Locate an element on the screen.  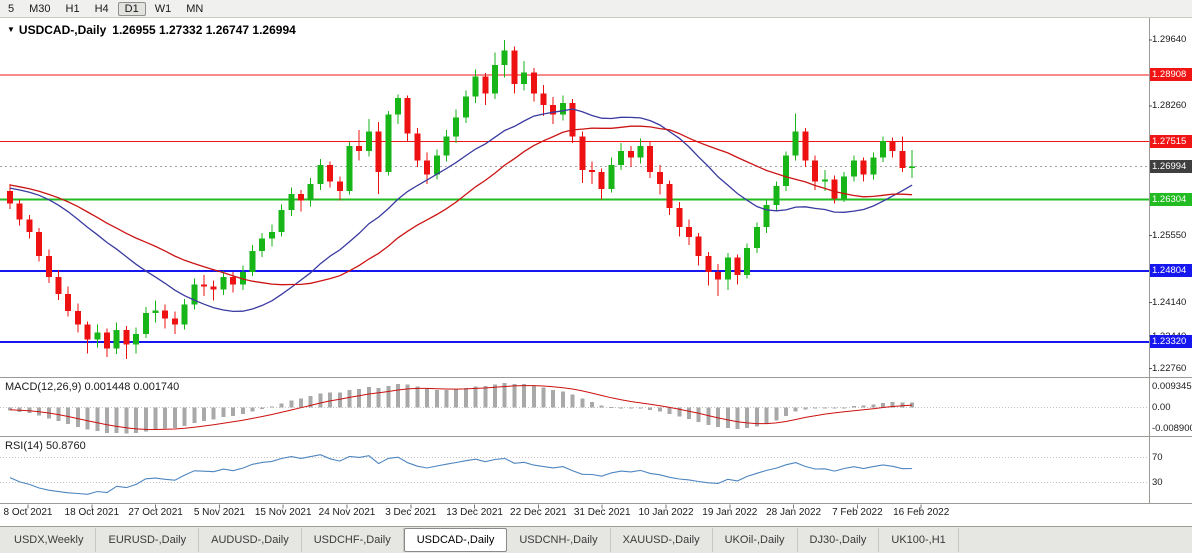
chart-dropdown-icon: ▼ is located at coordinates (11, 29).